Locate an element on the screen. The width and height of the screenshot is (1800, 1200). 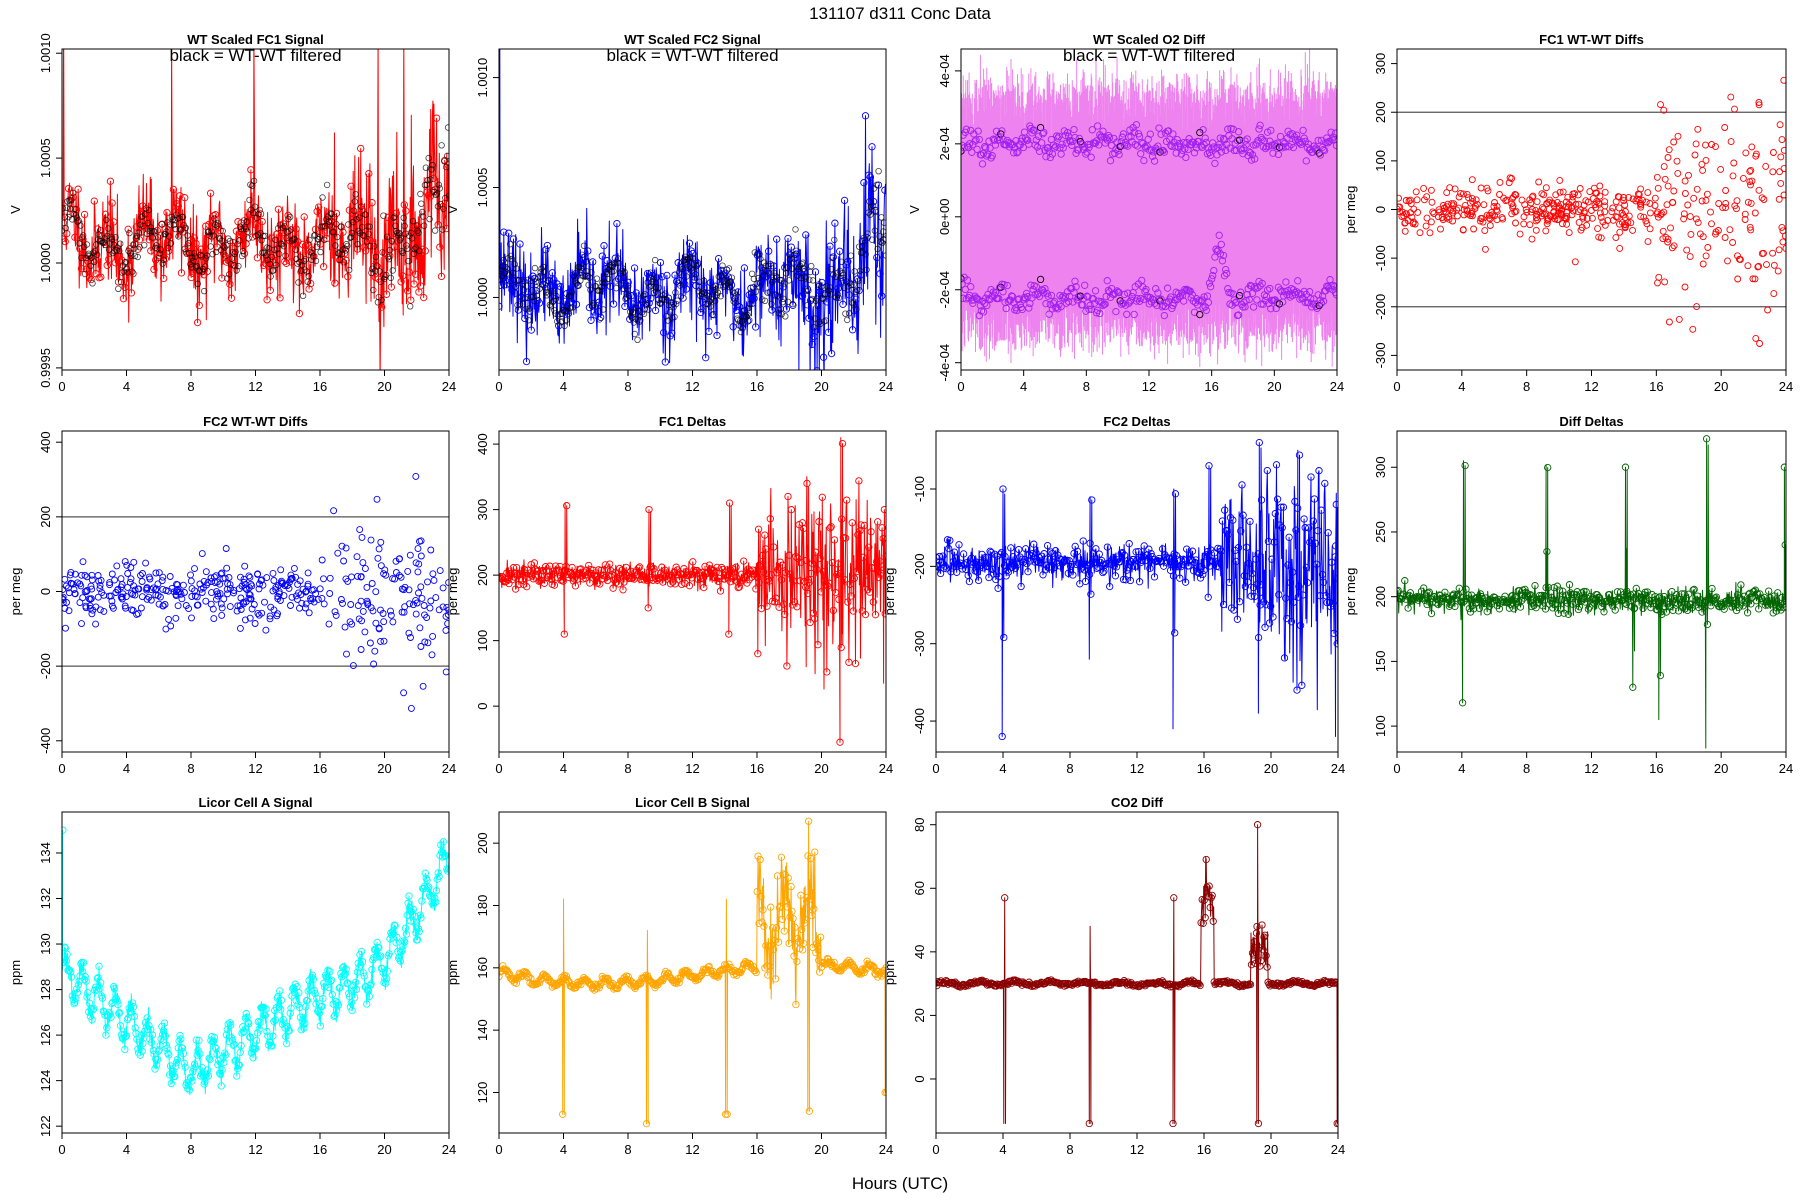
fc2-wt-wt-diffs-y-tick-label: 200 is located at coordinates (45, 517).